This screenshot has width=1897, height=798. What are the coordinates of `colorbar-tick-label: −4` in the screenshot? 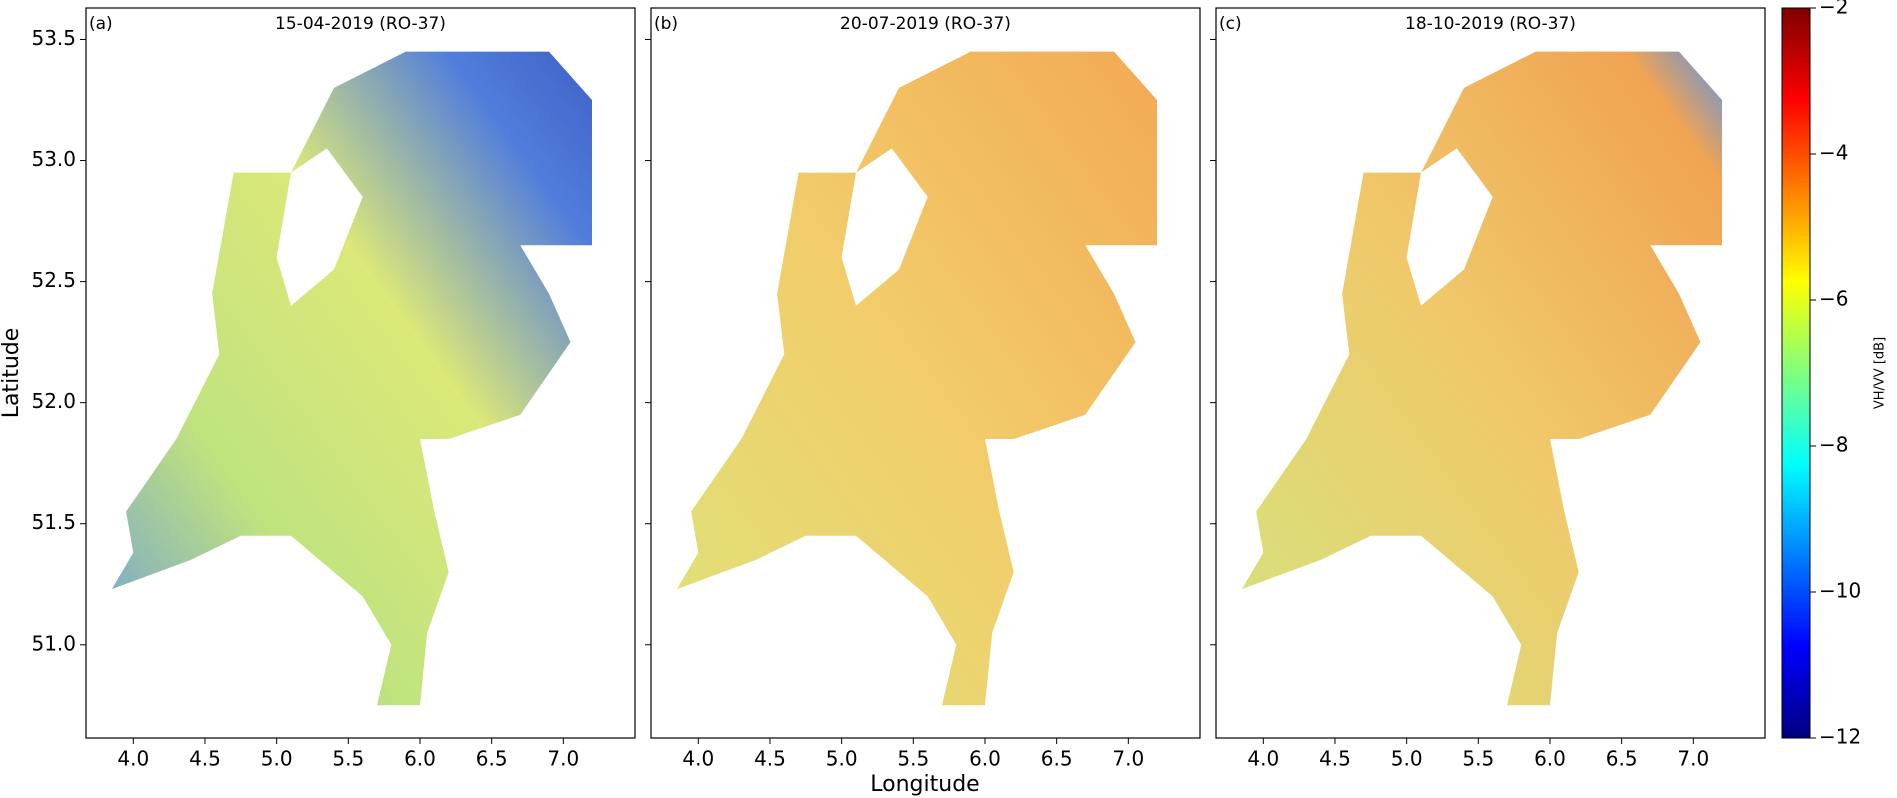 It's located at (1833, 153).